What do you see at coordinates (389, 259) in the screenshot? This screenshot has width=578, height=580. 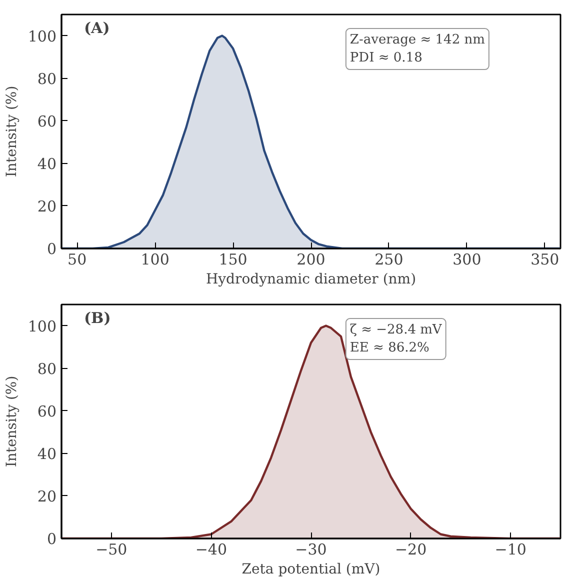 I see `x-tick-label: 250` at bounding box center [389, 259].